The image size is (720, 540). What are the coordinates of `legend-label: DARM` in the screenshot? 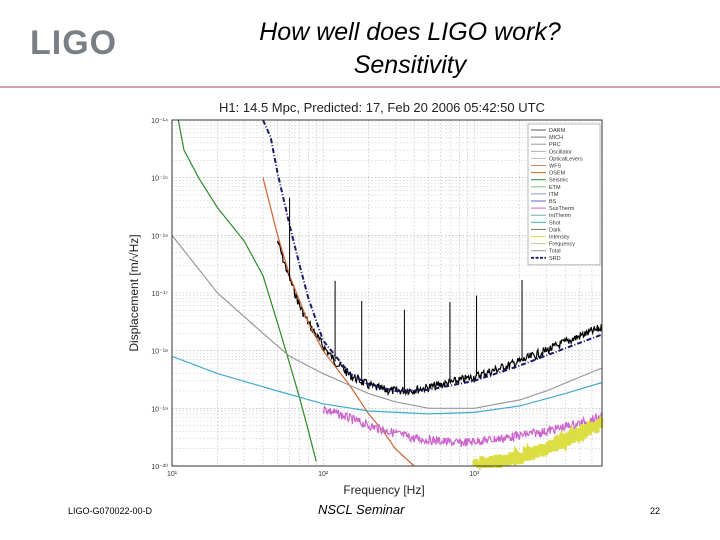 It's located at (557, 131).